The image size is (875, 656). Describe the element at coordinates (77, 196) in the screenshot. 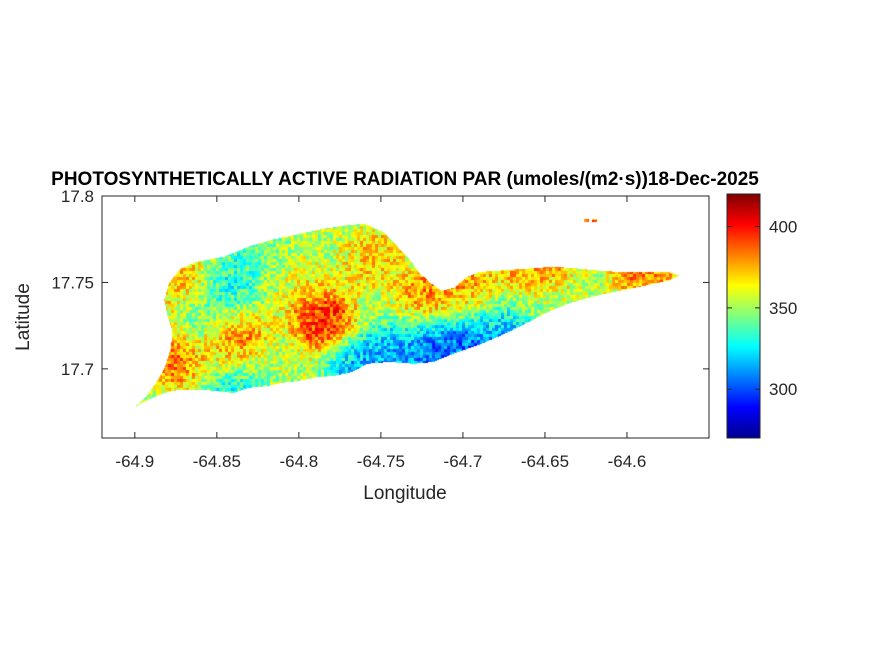

I see `y-tick-label: 17.8` at that location.